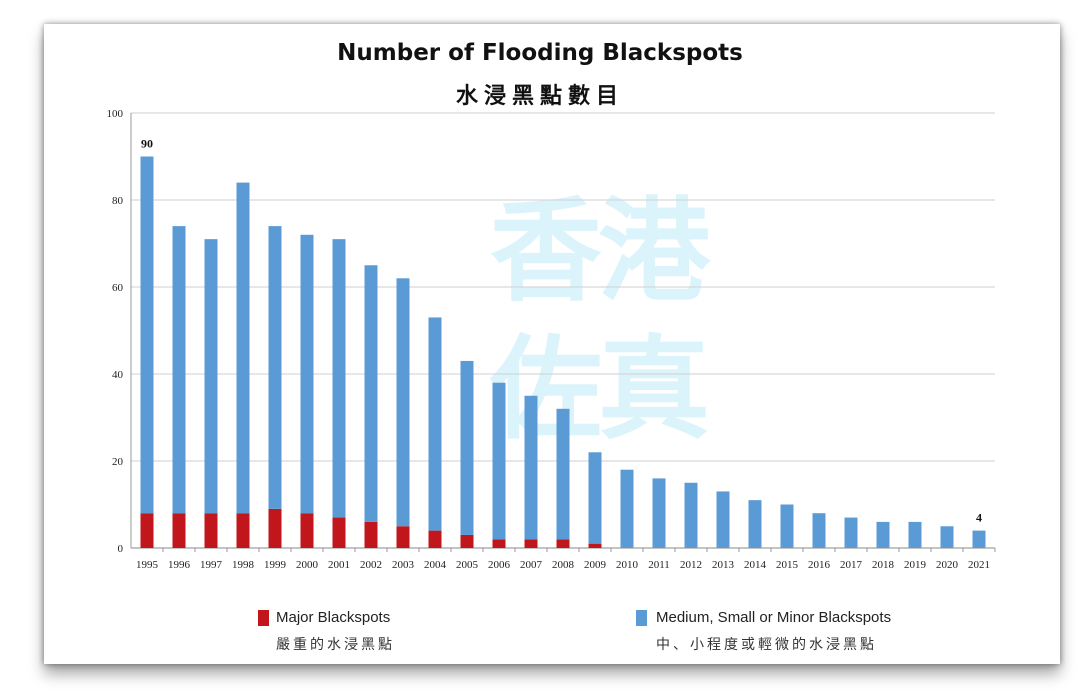  Describe the element at coordinates (499, 543) in the screenshot. I see `bar-major-2006` at that location.